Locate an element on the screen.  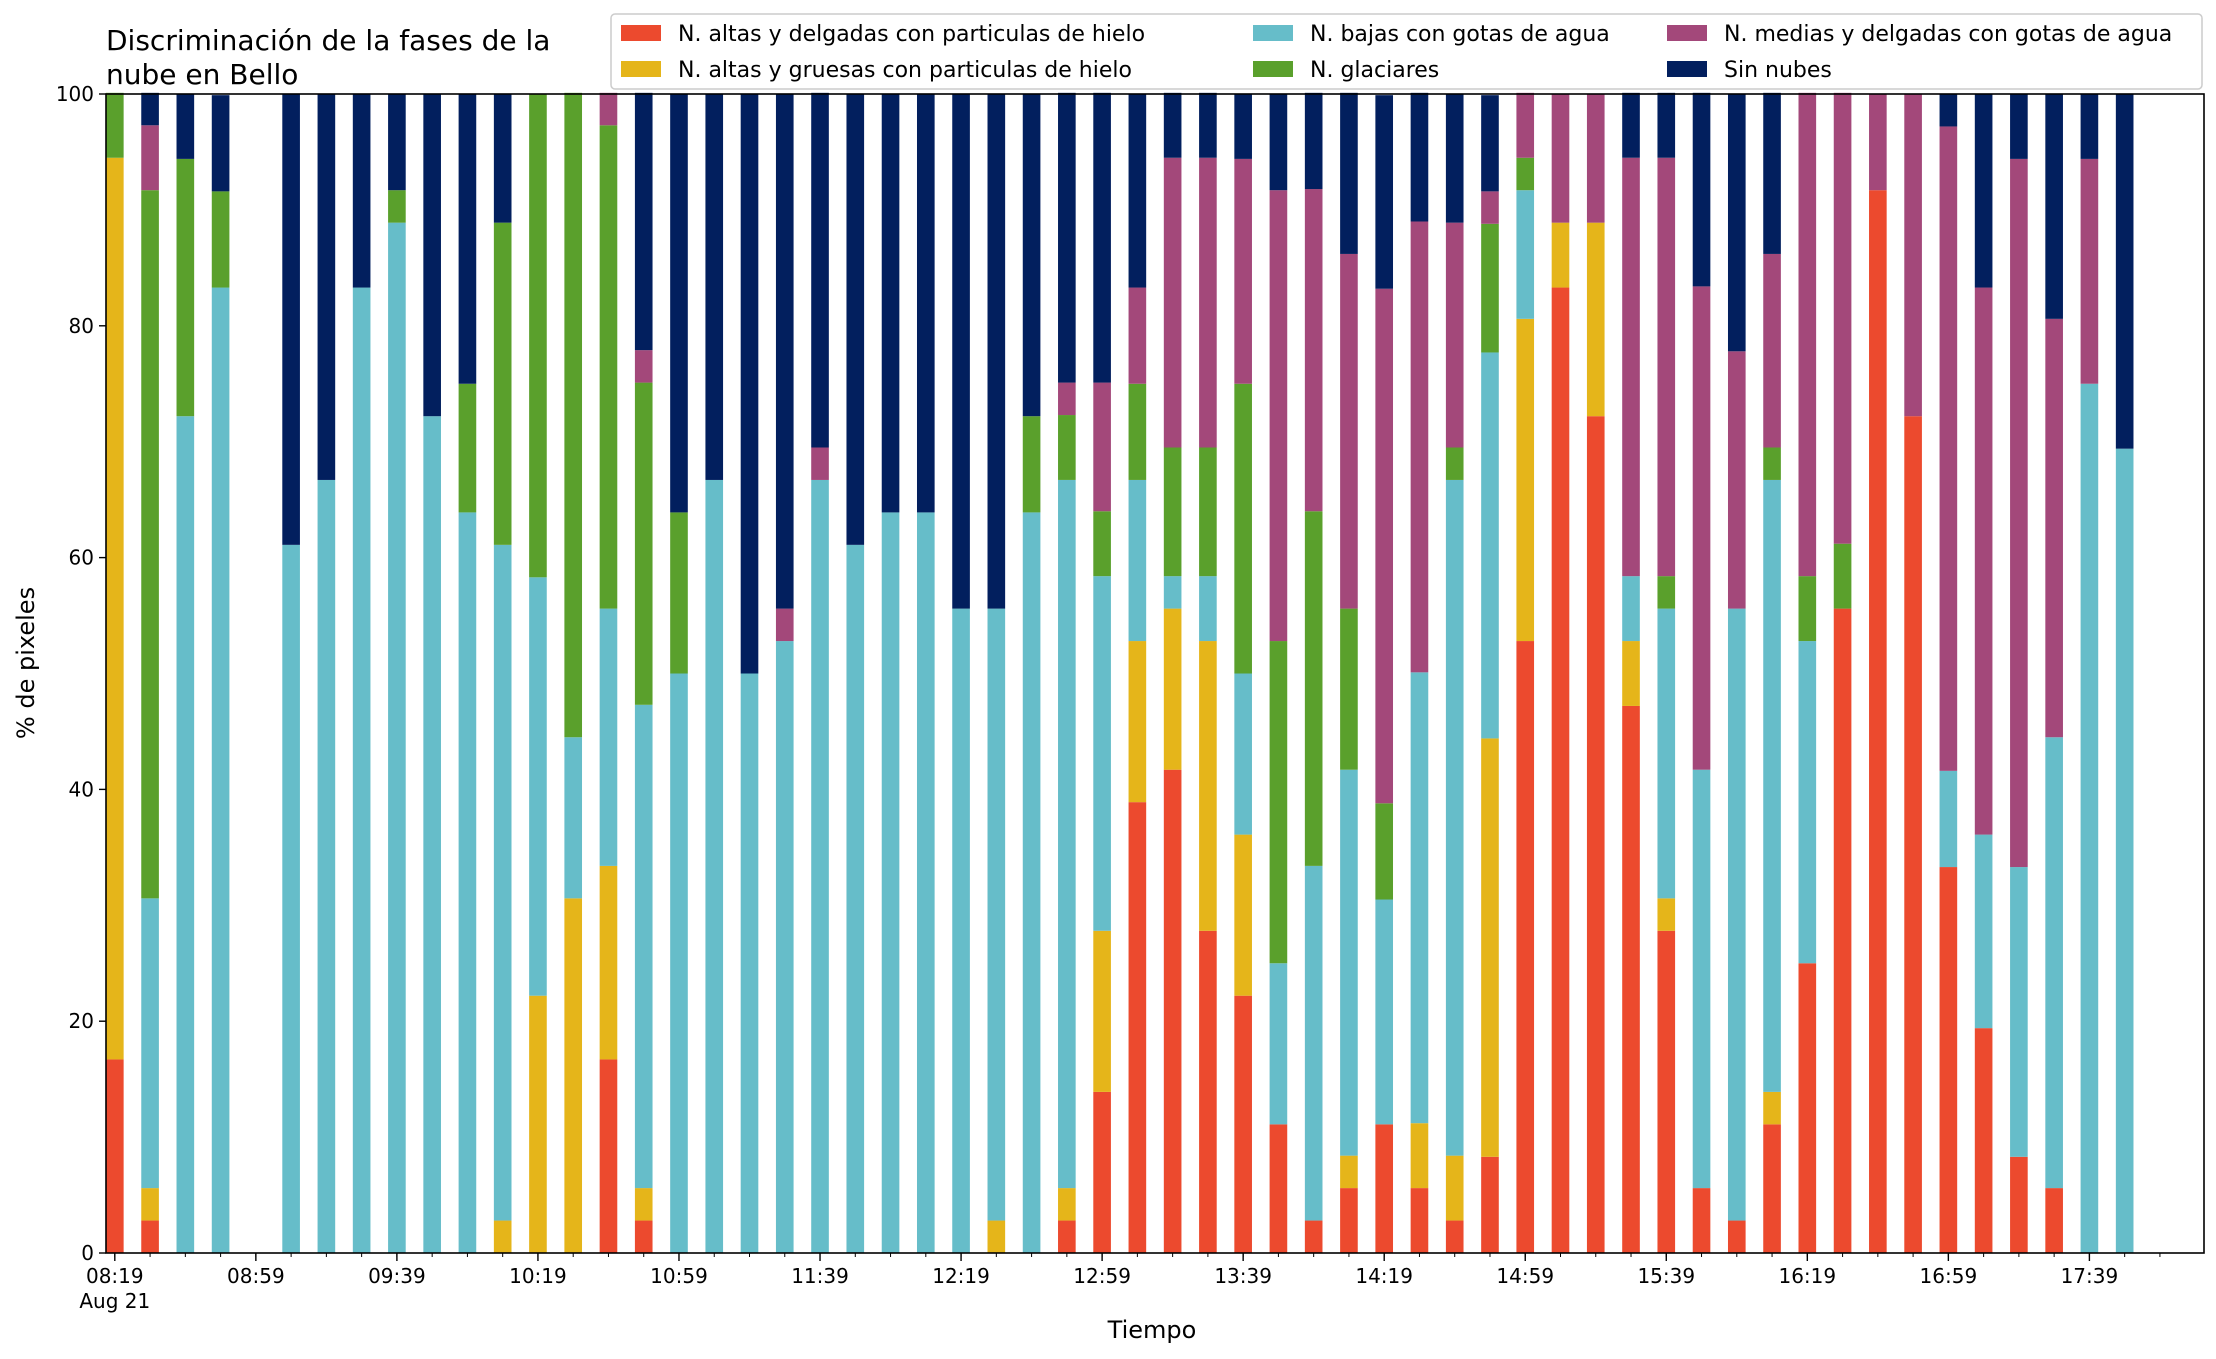
legend-entry: N. glaciares is located at coordinates (1374, 70).